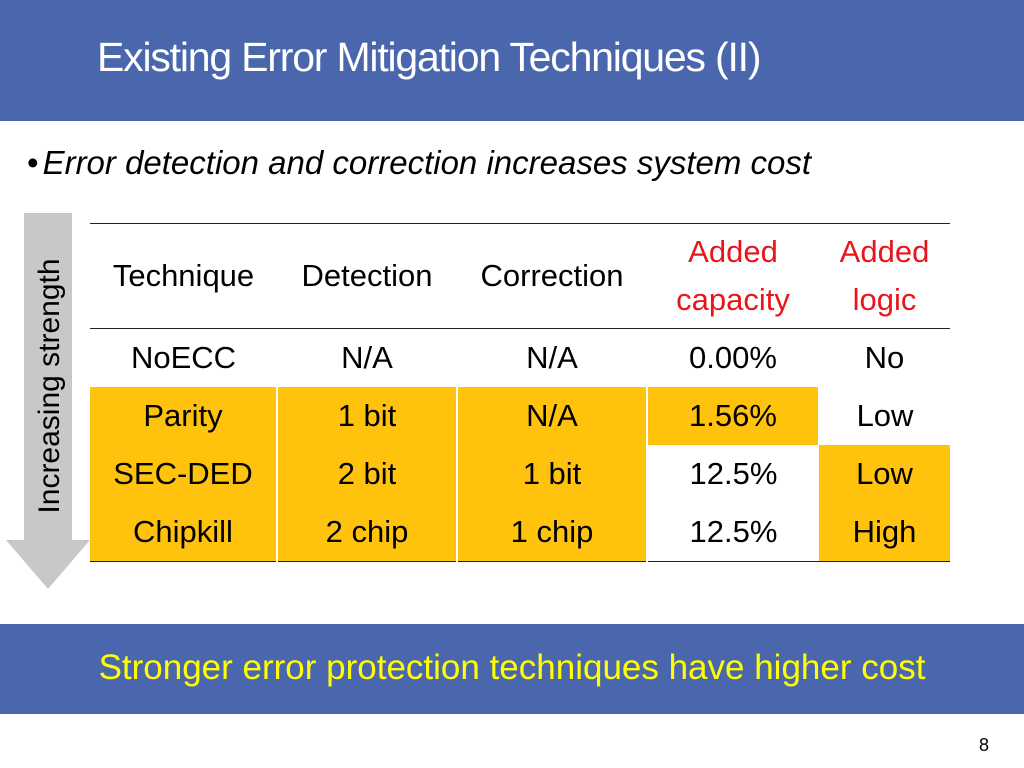 The width and height of the screenshot is (1024, 768). I want to click on cell-technique: SEC-DED, so click(184, 474).